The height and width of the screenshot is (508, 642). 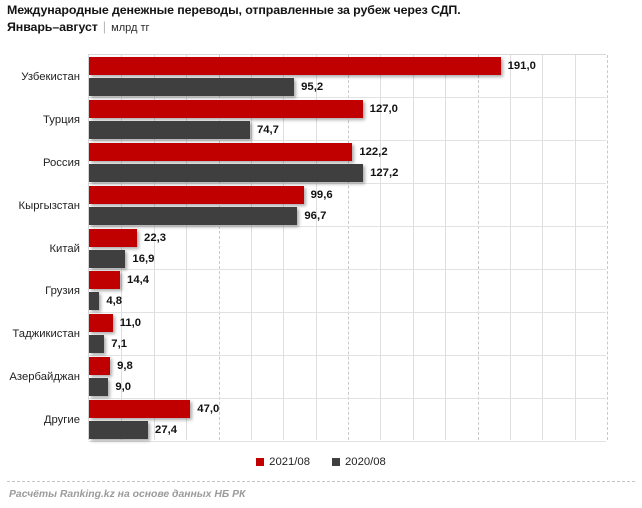 I want to click on chart-bar-group: Турция 127,0 74,7, so click(x=324, y=120).